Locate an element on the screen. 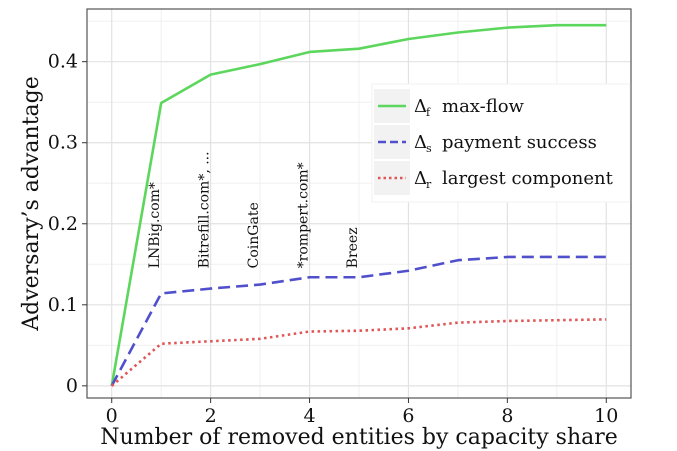 Image resolution: width=677 pixels, height=451 pixels. y-tick-label: 0.3 is located at coordinates (63, 143).